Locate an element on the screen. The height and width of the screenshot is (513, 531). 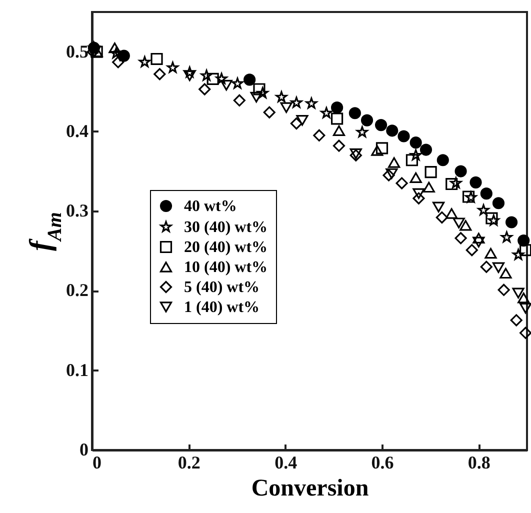
y-tick-label: 0.1 is located at coordinates (77, 370).